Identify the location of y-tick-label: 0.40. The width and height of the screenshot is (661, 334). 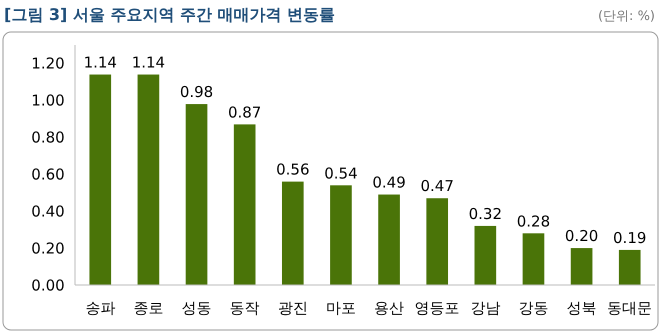
(48, 211).